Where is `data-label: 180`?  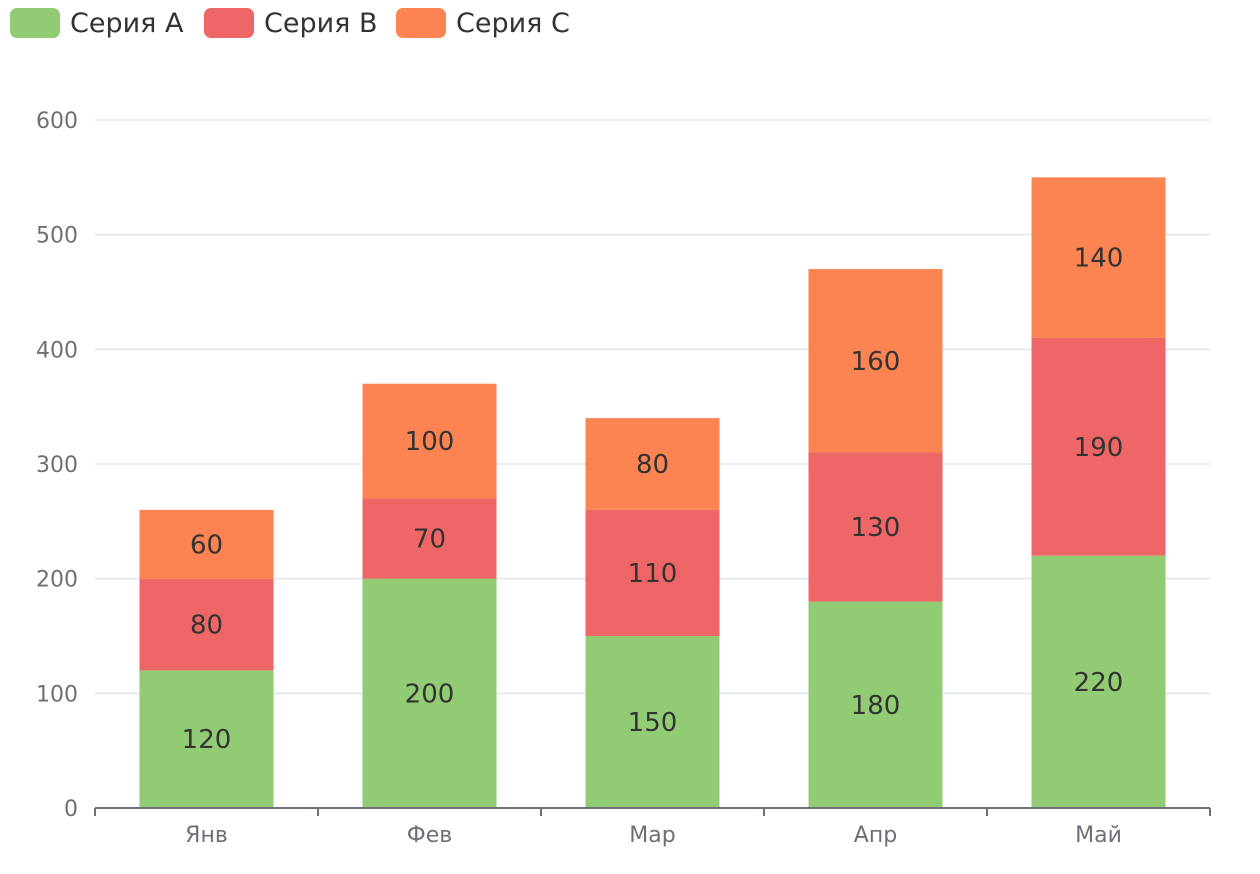 data-label: 180 is located at coordinates (876, 706).